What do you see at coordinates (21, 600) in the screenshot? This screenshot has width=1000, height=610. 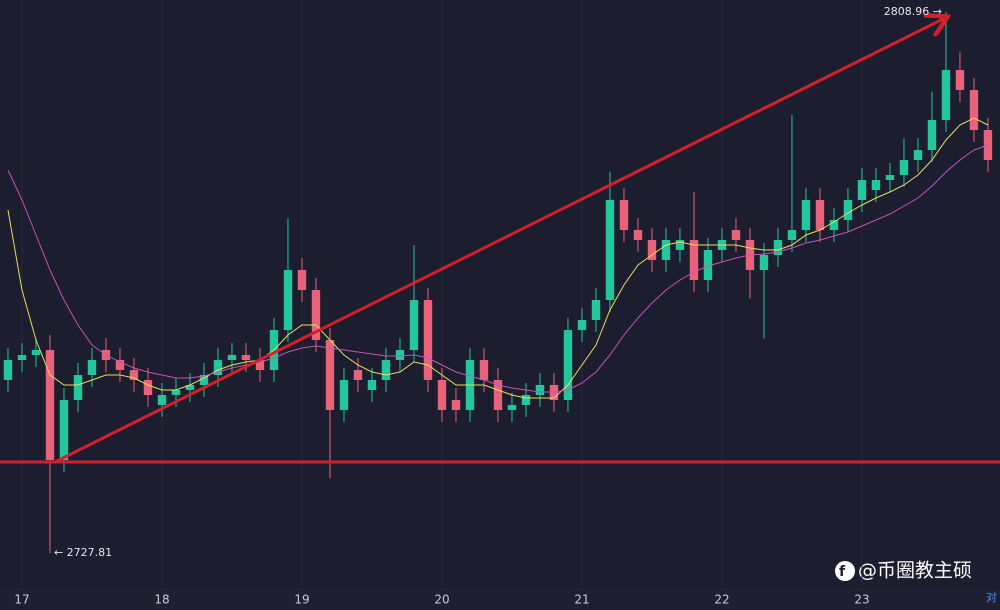 I see `x-tick-label: 17` at bounding box center [21, 600].